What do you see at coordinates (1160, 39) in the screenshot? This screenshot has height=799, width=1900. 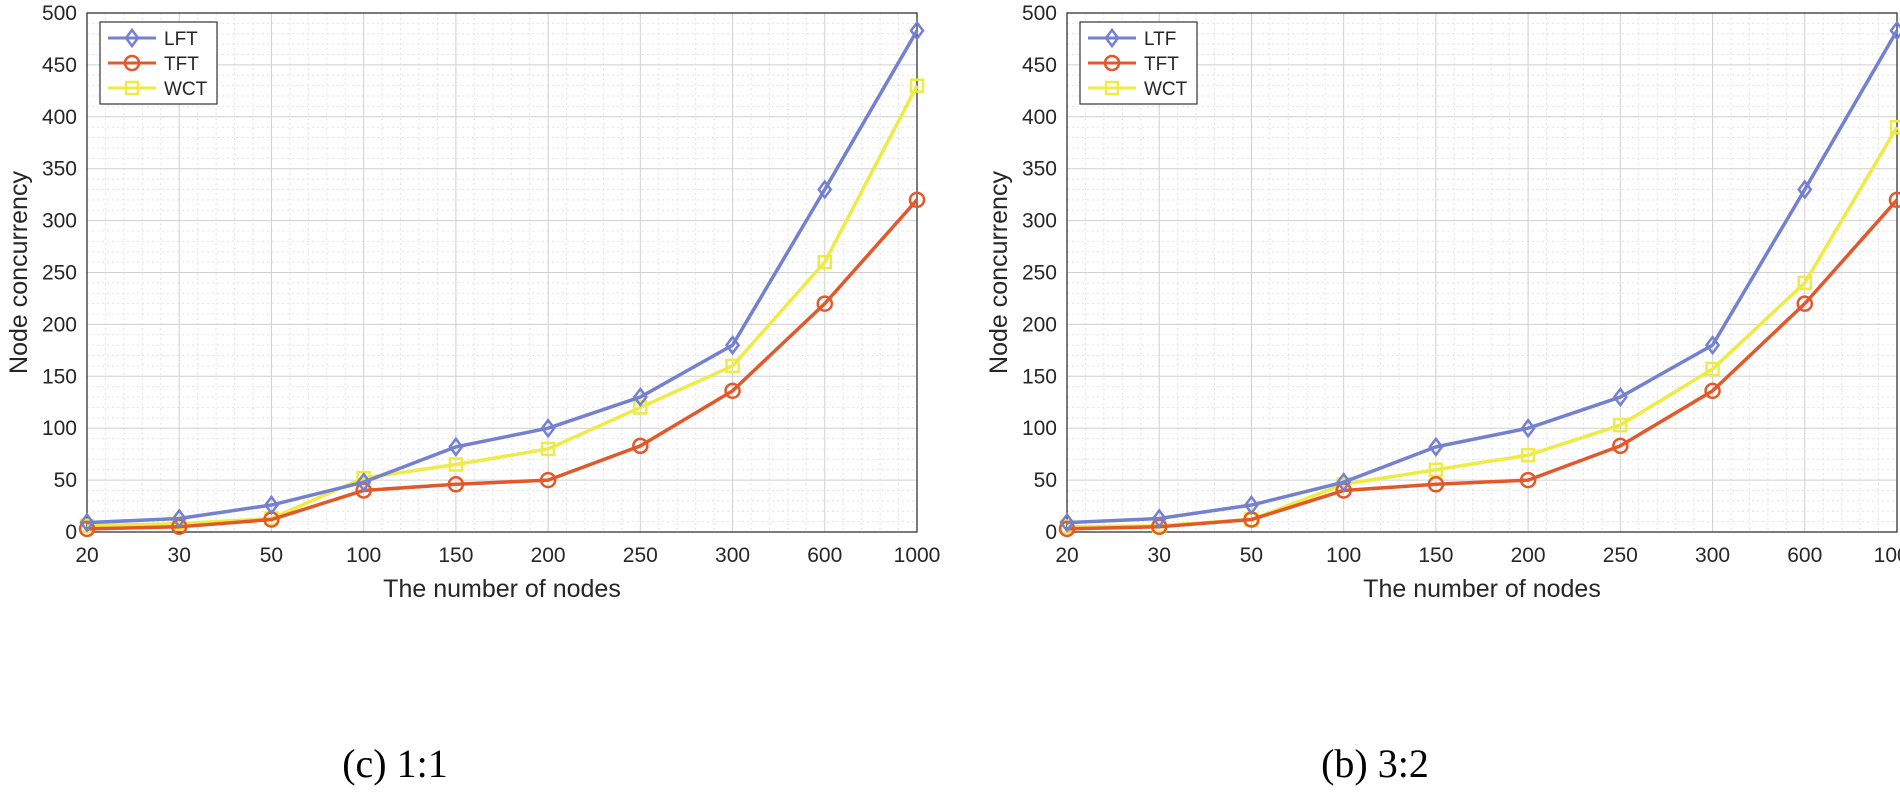 I see `legend-label: LTF` at bounding box center [1160, 39].